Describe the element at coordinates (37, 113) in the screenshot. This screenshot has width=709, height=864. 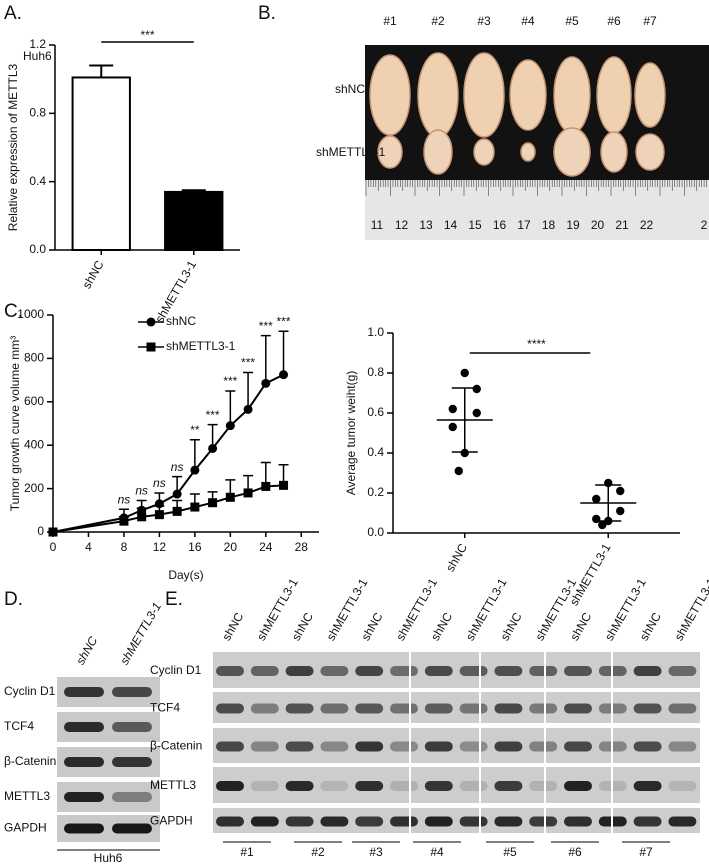
I see `y-tick-label: 0.8` at that location.